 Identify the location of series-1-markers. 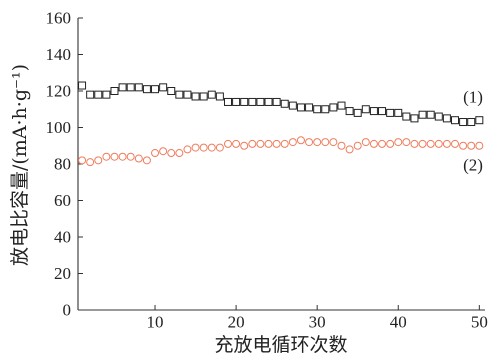
(281, 104).